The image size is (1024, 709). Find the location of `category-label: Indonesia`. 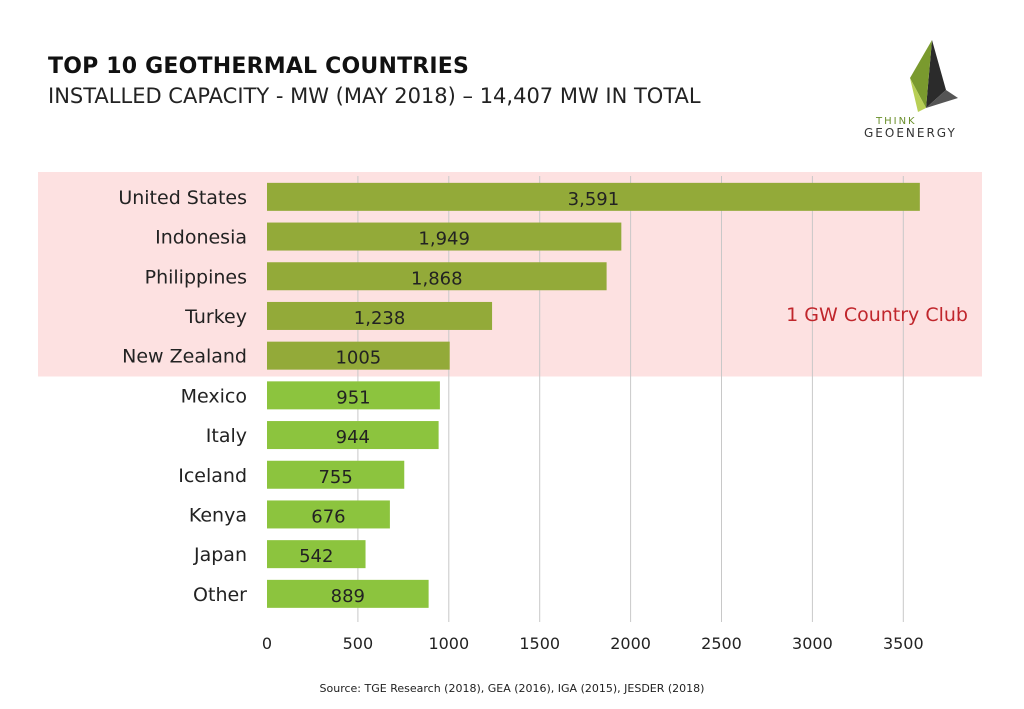

category-label: Indonesia is located at coordinates (201, 238).